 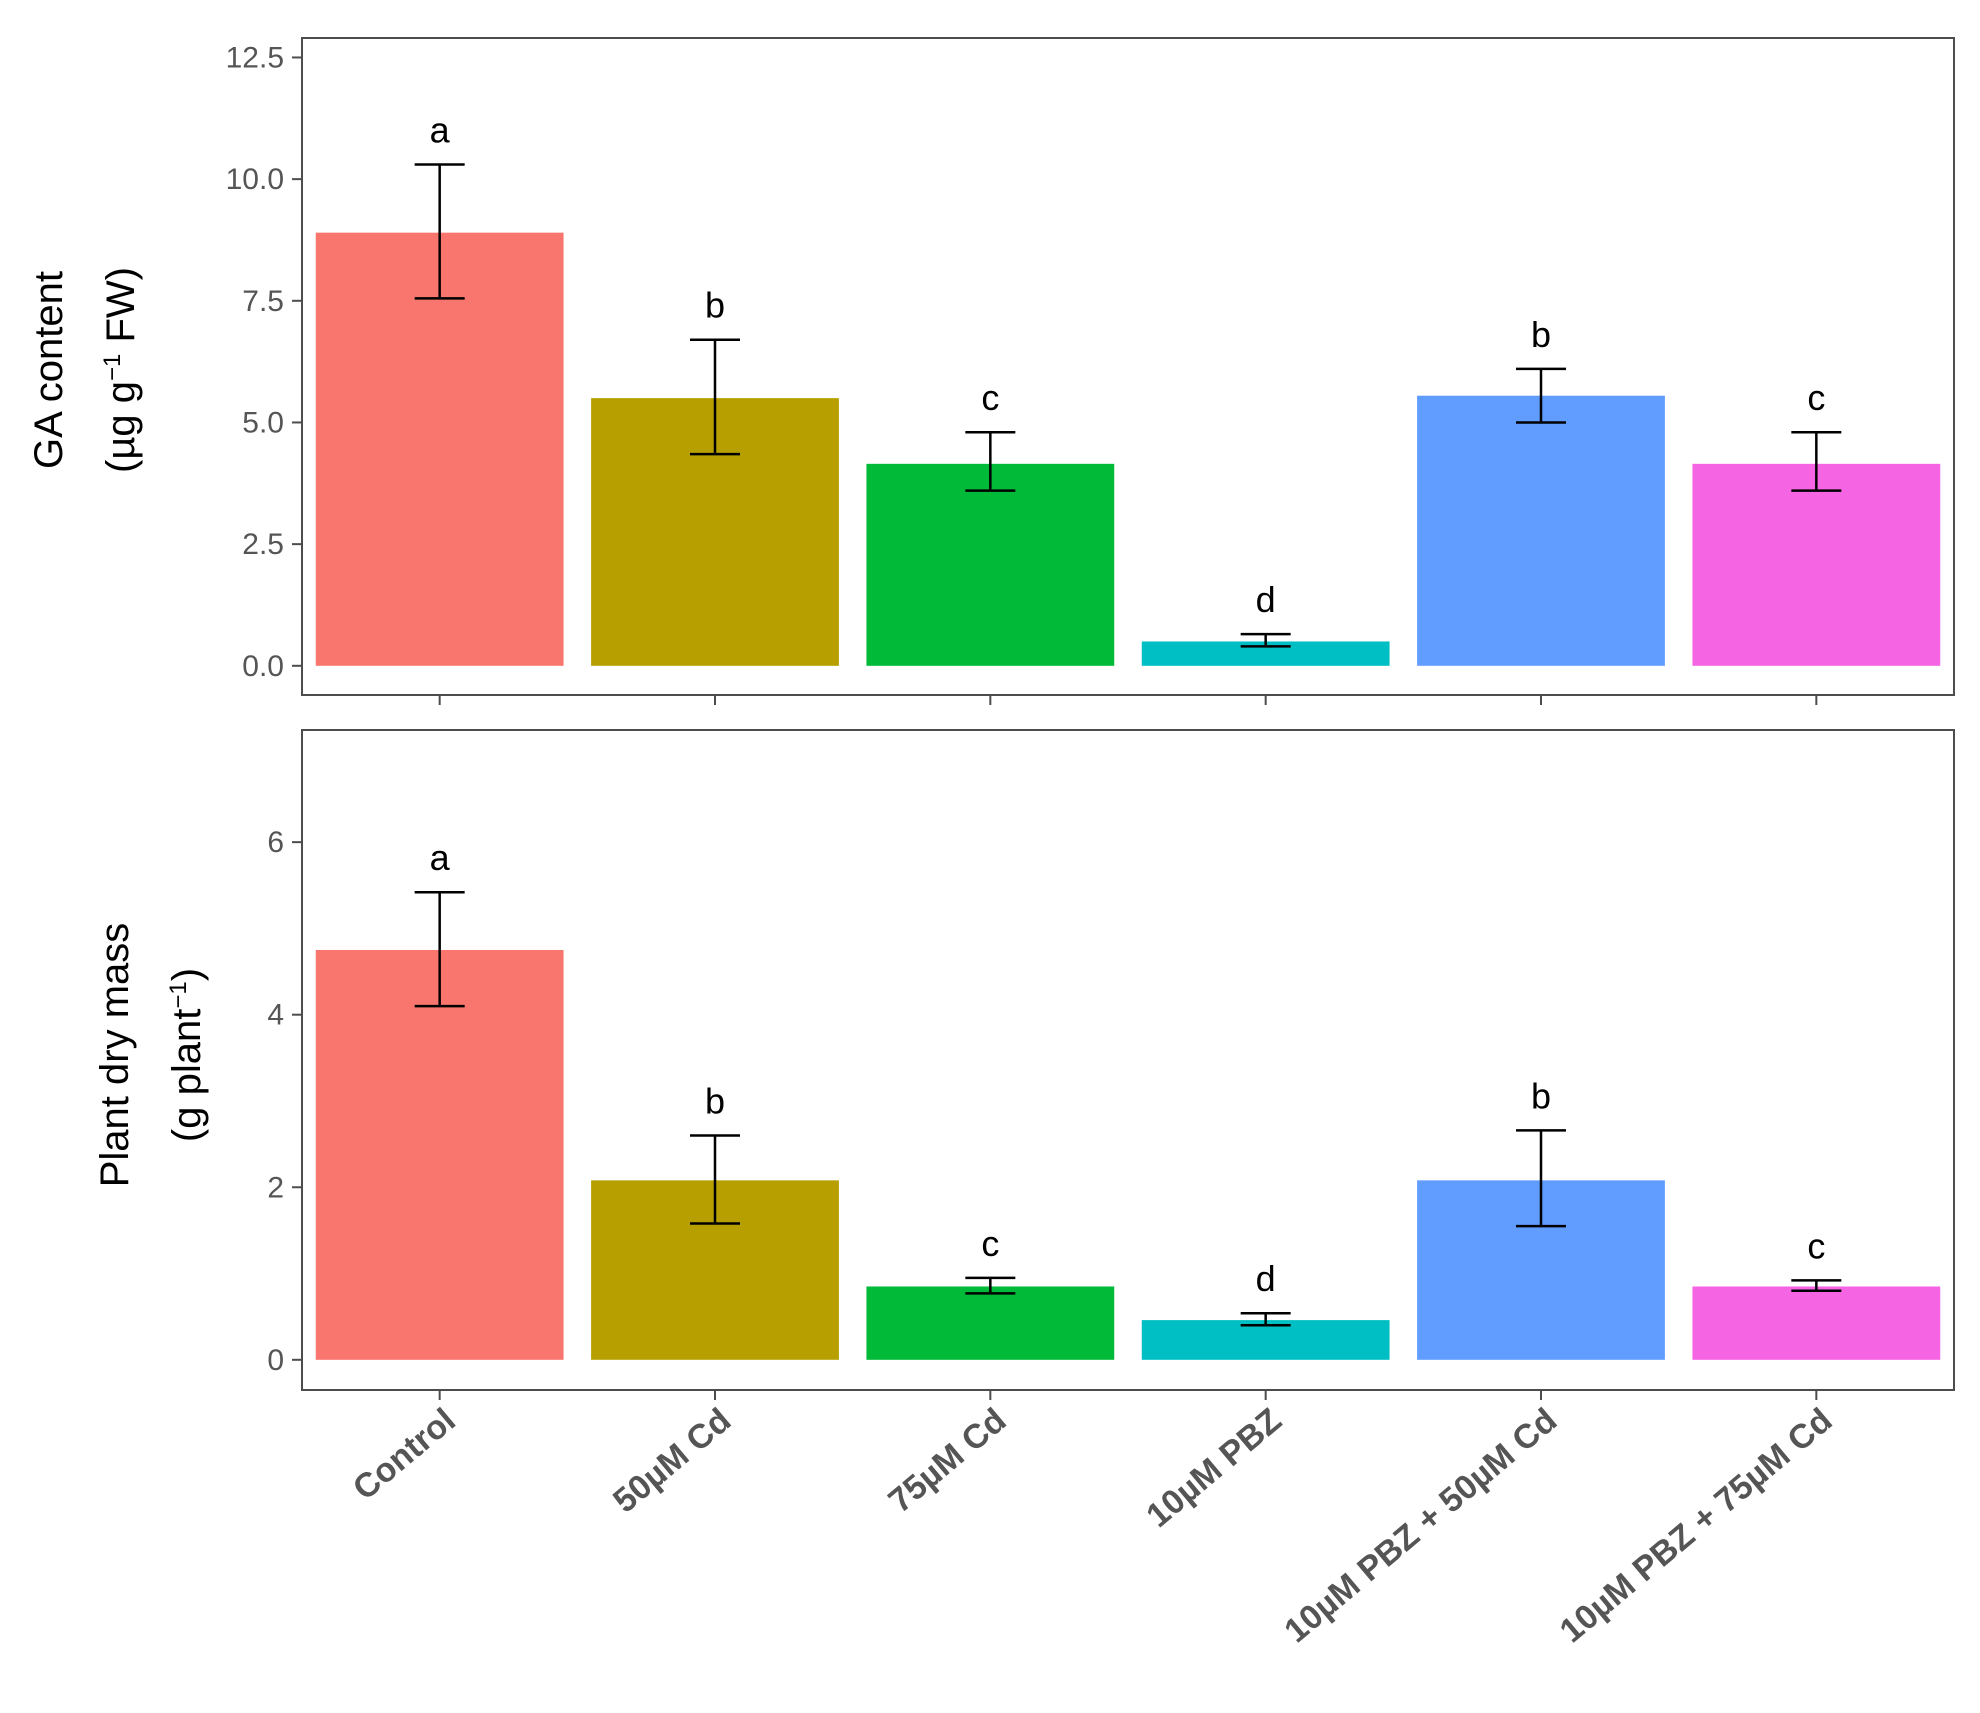 What do you see at coordinates (263, 666) in the screenshot?
I see `ga-content-y-tick-label: 0.0` at bounding box center [263, 666].